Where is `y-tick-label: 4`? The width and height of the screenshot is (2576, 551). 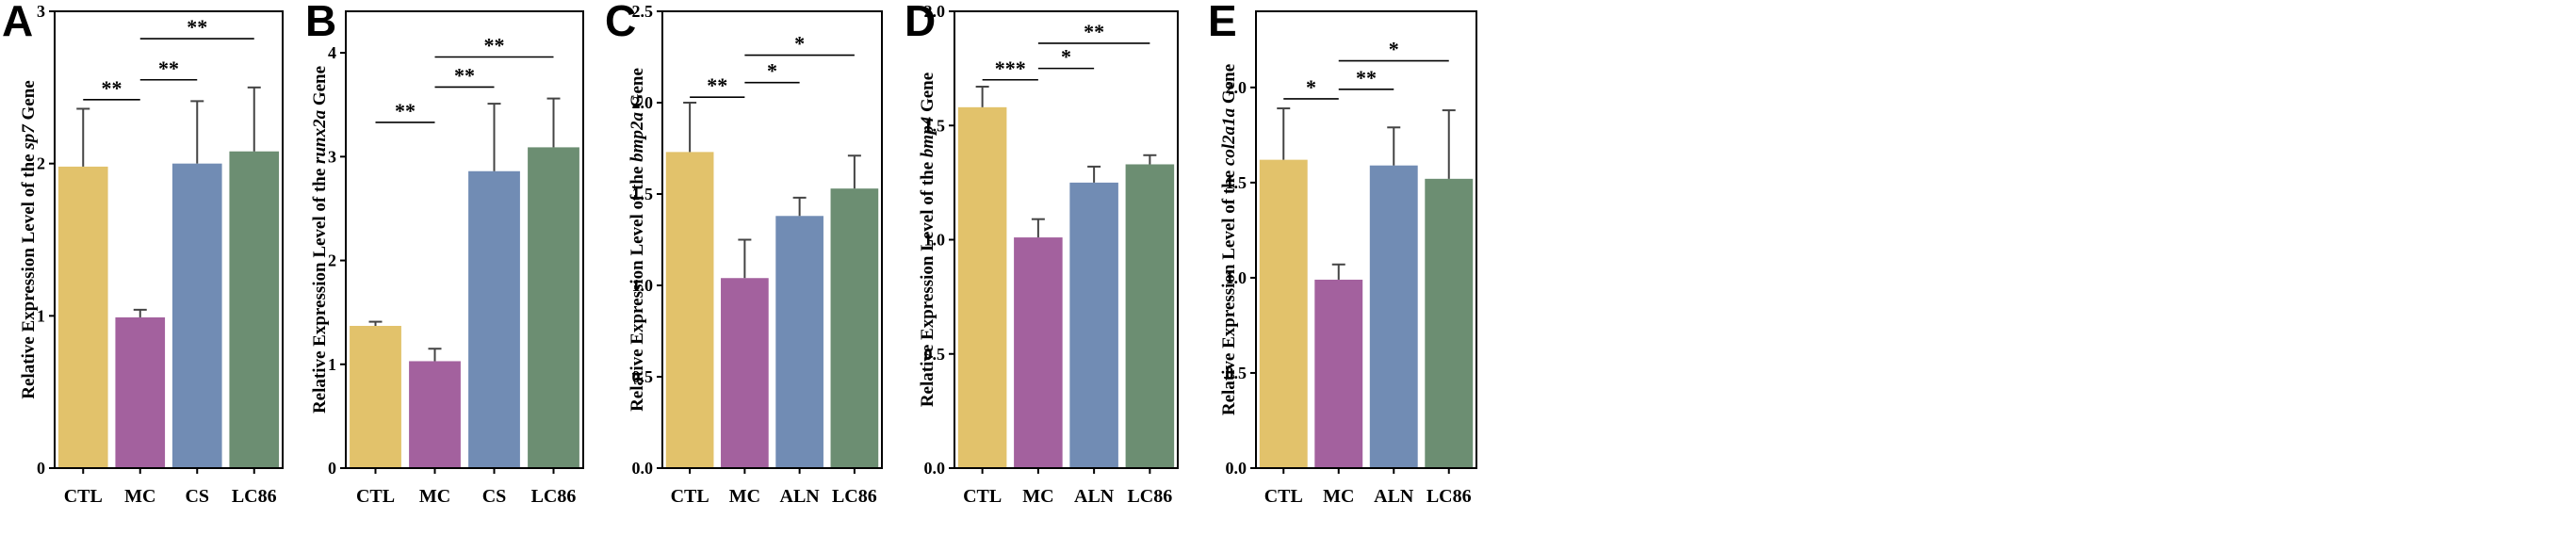 y-tick-label: 4 is located at coordinates (332, 52).